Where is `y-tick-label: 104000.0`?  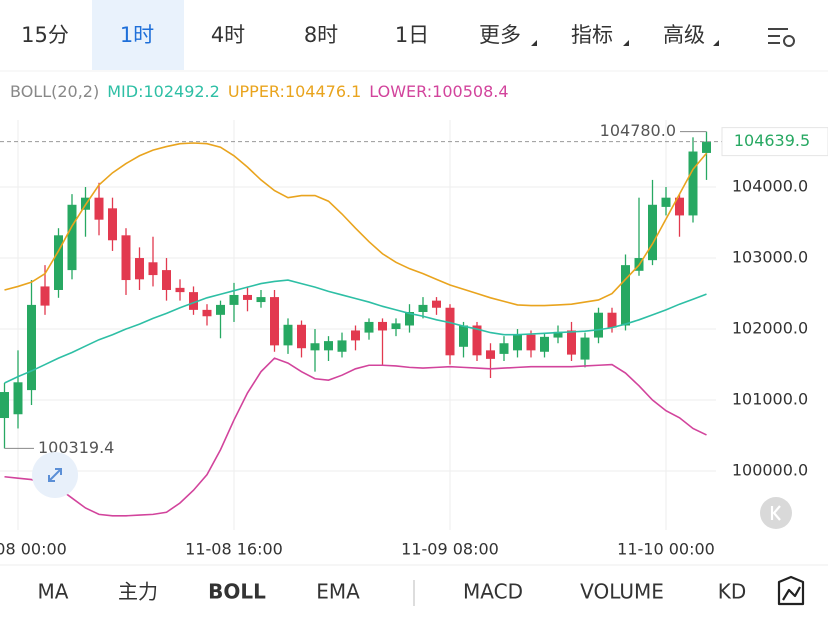 y-tick-label: 104000.0 is located at coordinates (770, 186).